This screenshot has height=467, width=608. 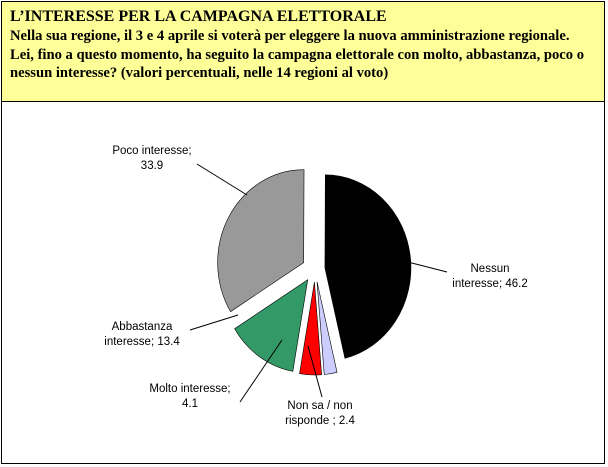 What do you see at coordinates (320, 413) in the screenshot?
I see `slice-label: Non sa / non risponde ; 2.4` at bounding box center [320, 413].